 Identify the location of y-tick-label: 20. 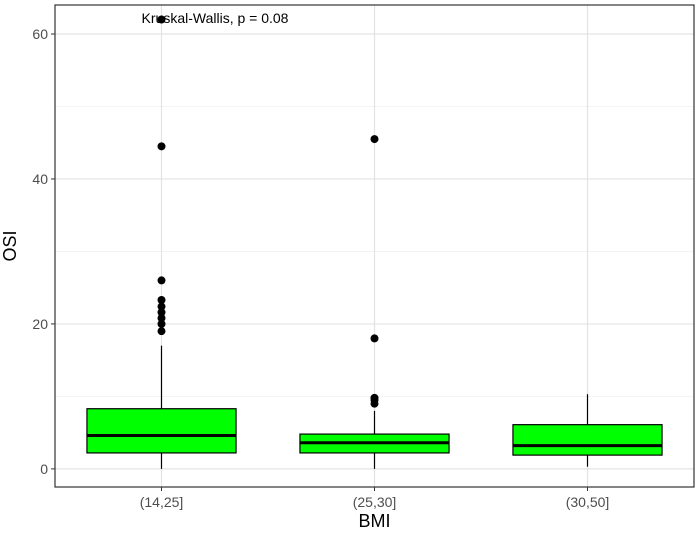
(40, 324).